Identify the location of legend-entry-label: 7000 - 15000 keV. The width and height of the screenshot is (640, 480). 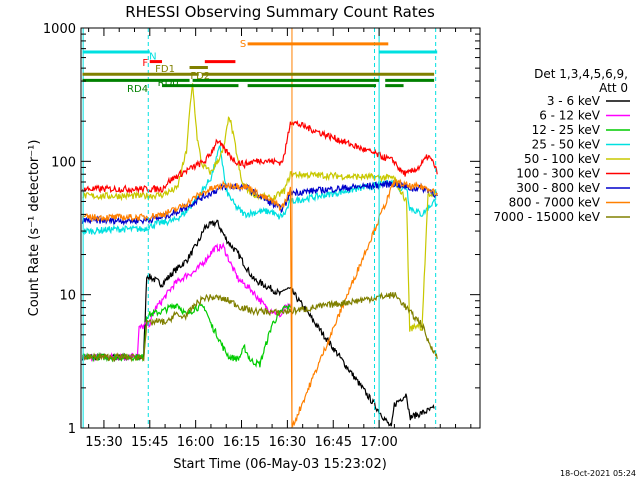
(546, 217).